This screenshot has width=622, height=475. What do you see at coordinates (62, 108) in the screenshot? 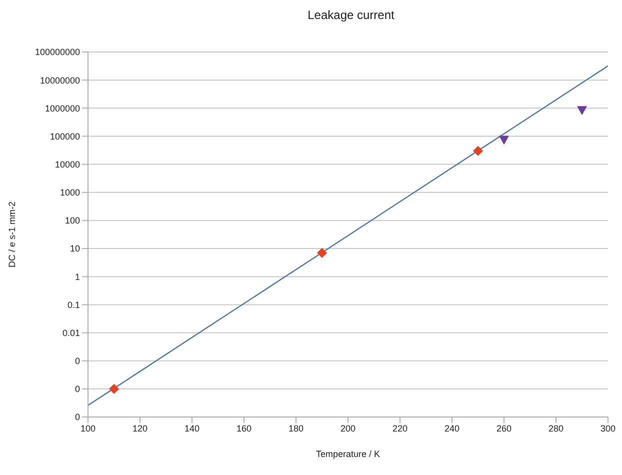
I see `y-tick-label: 1000000` at bounding box center [62, 108].